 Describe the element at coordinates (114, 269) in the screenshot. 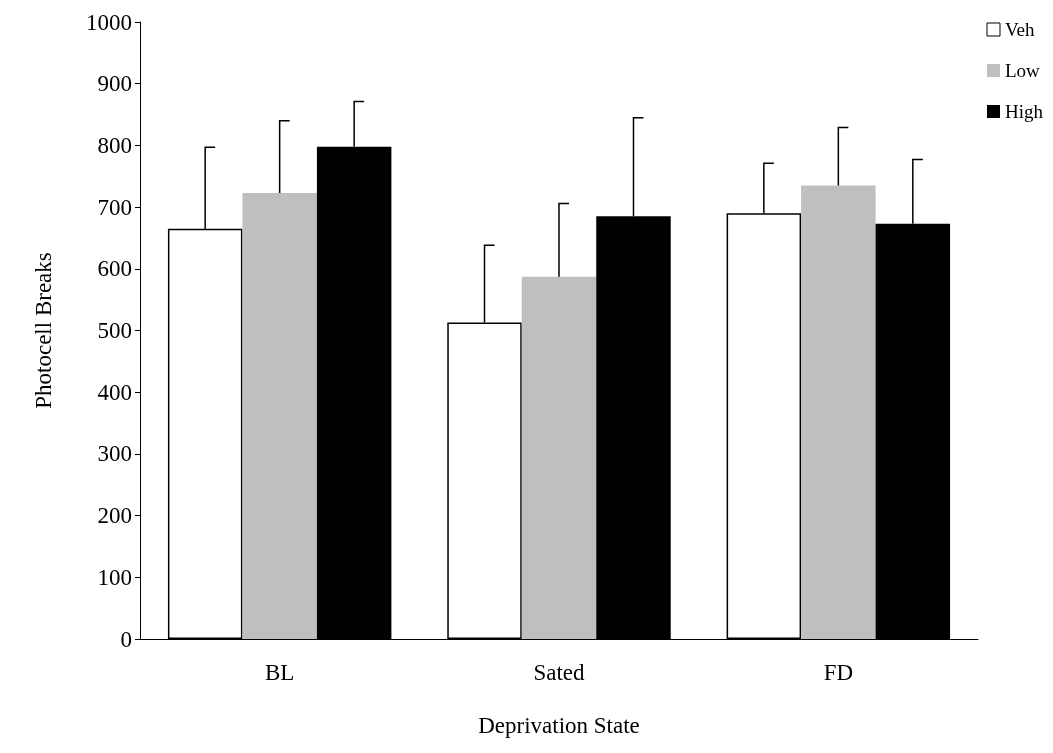

I see `y-tick-label: 600` at that location.